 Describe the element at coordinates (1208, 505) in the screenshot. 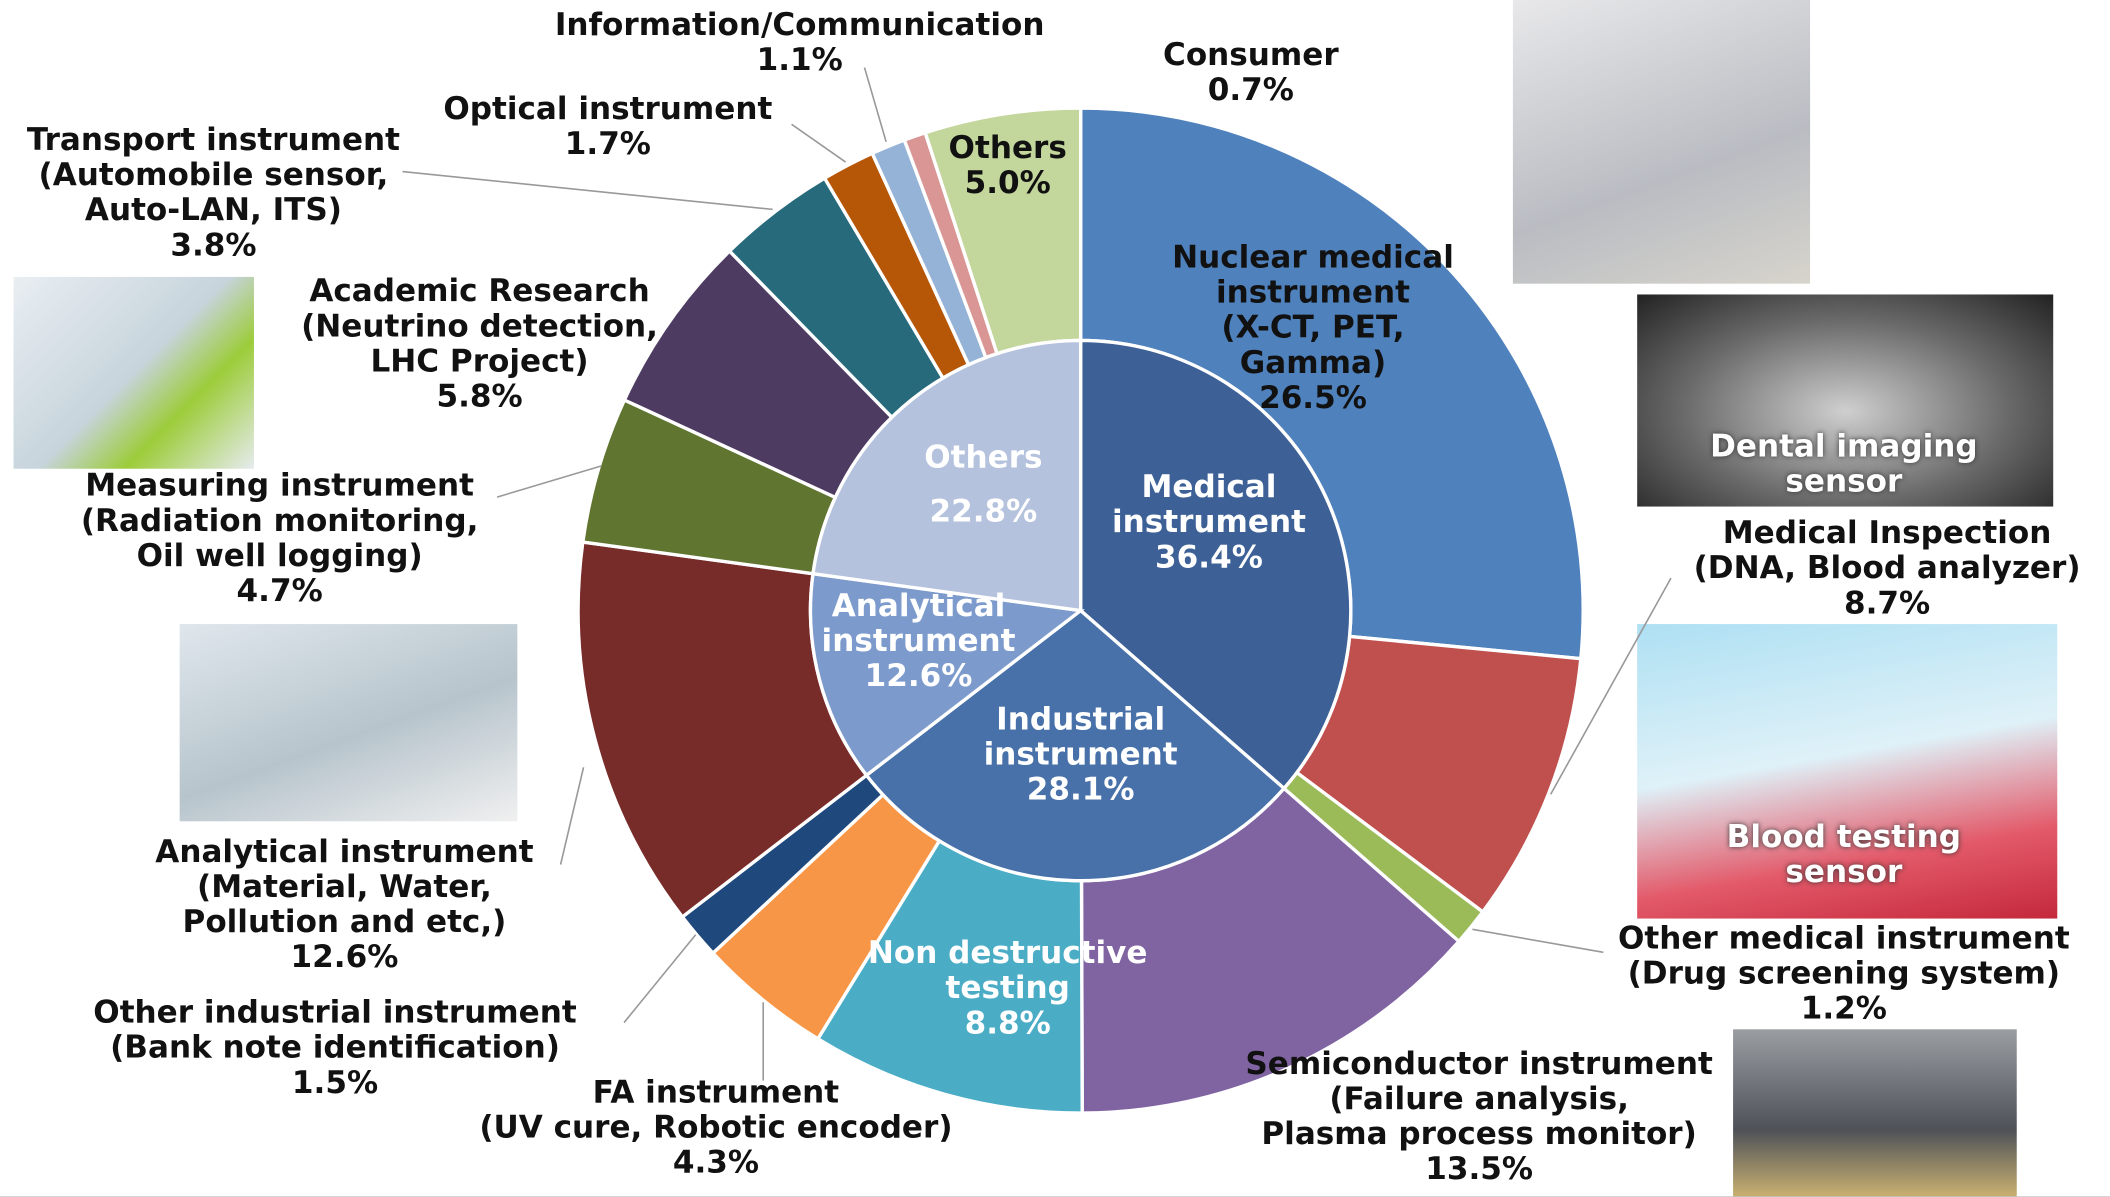

I see `category-label: Medical instrument` at that location.